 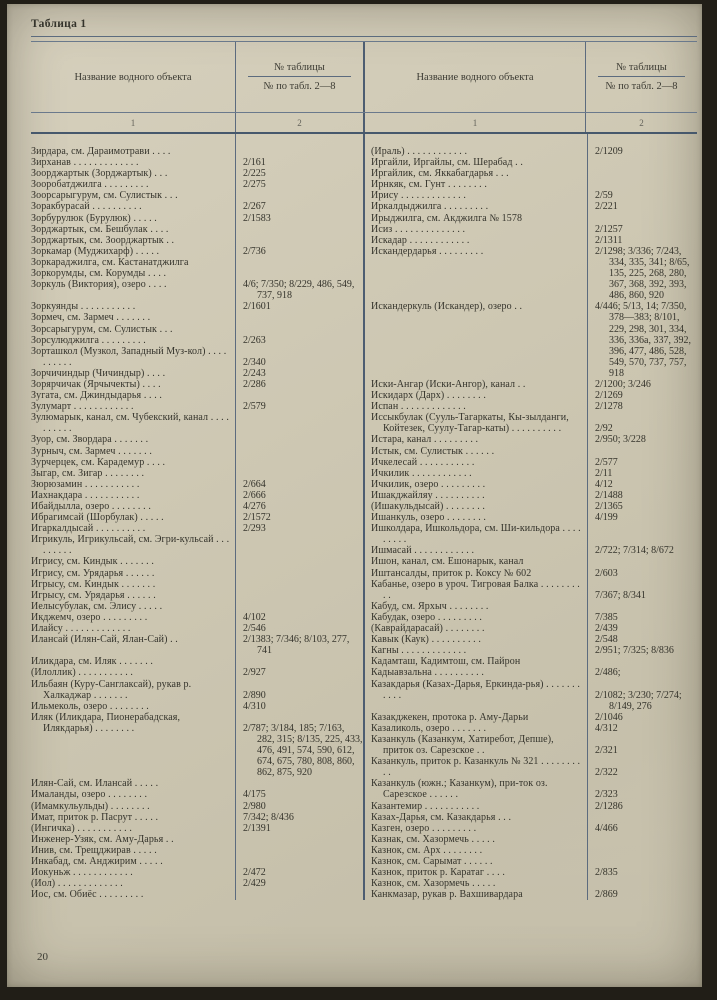 I want to click on divider-left, so click(x=235, y=517).